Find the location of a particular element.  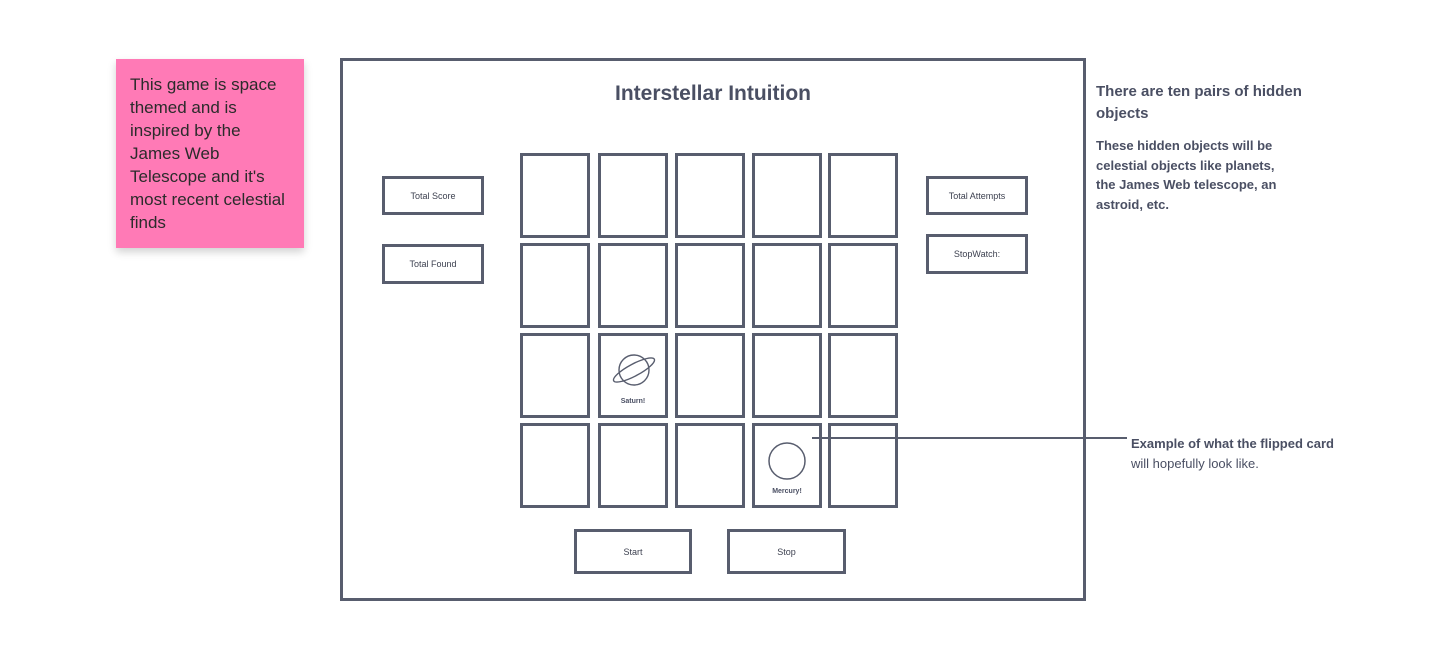

card-mercury: Mercury! is located at coordinates (787, 465).